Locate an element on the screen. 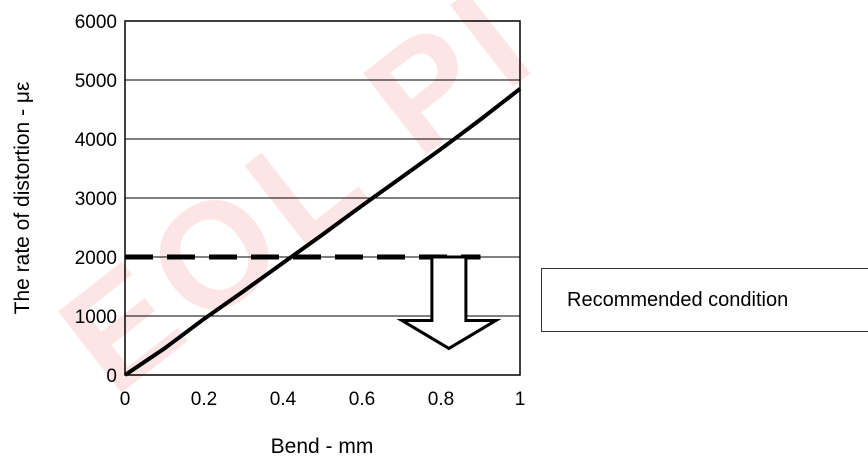 This screenshot has height=461, width=868. y-tick-label: 2000 is located at coordinates (96, 258).